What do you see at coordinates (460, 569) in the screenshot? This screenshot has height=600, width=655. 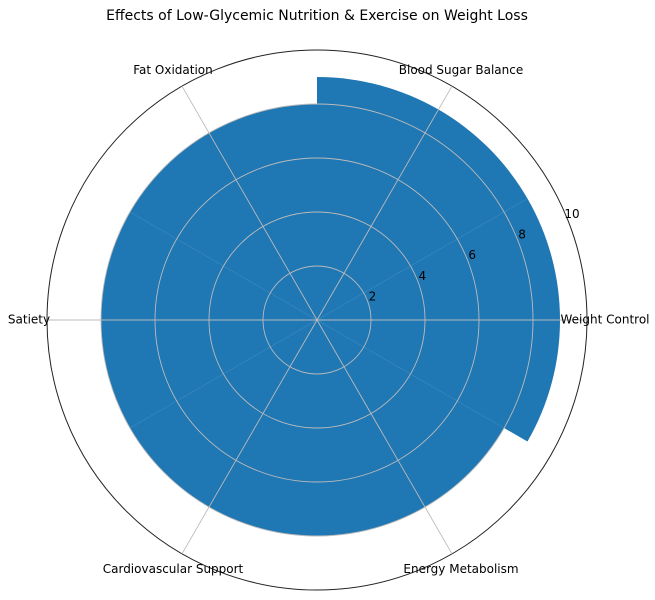 I see `category-label: Energy Metabolism` at bounding box center [460, 569].